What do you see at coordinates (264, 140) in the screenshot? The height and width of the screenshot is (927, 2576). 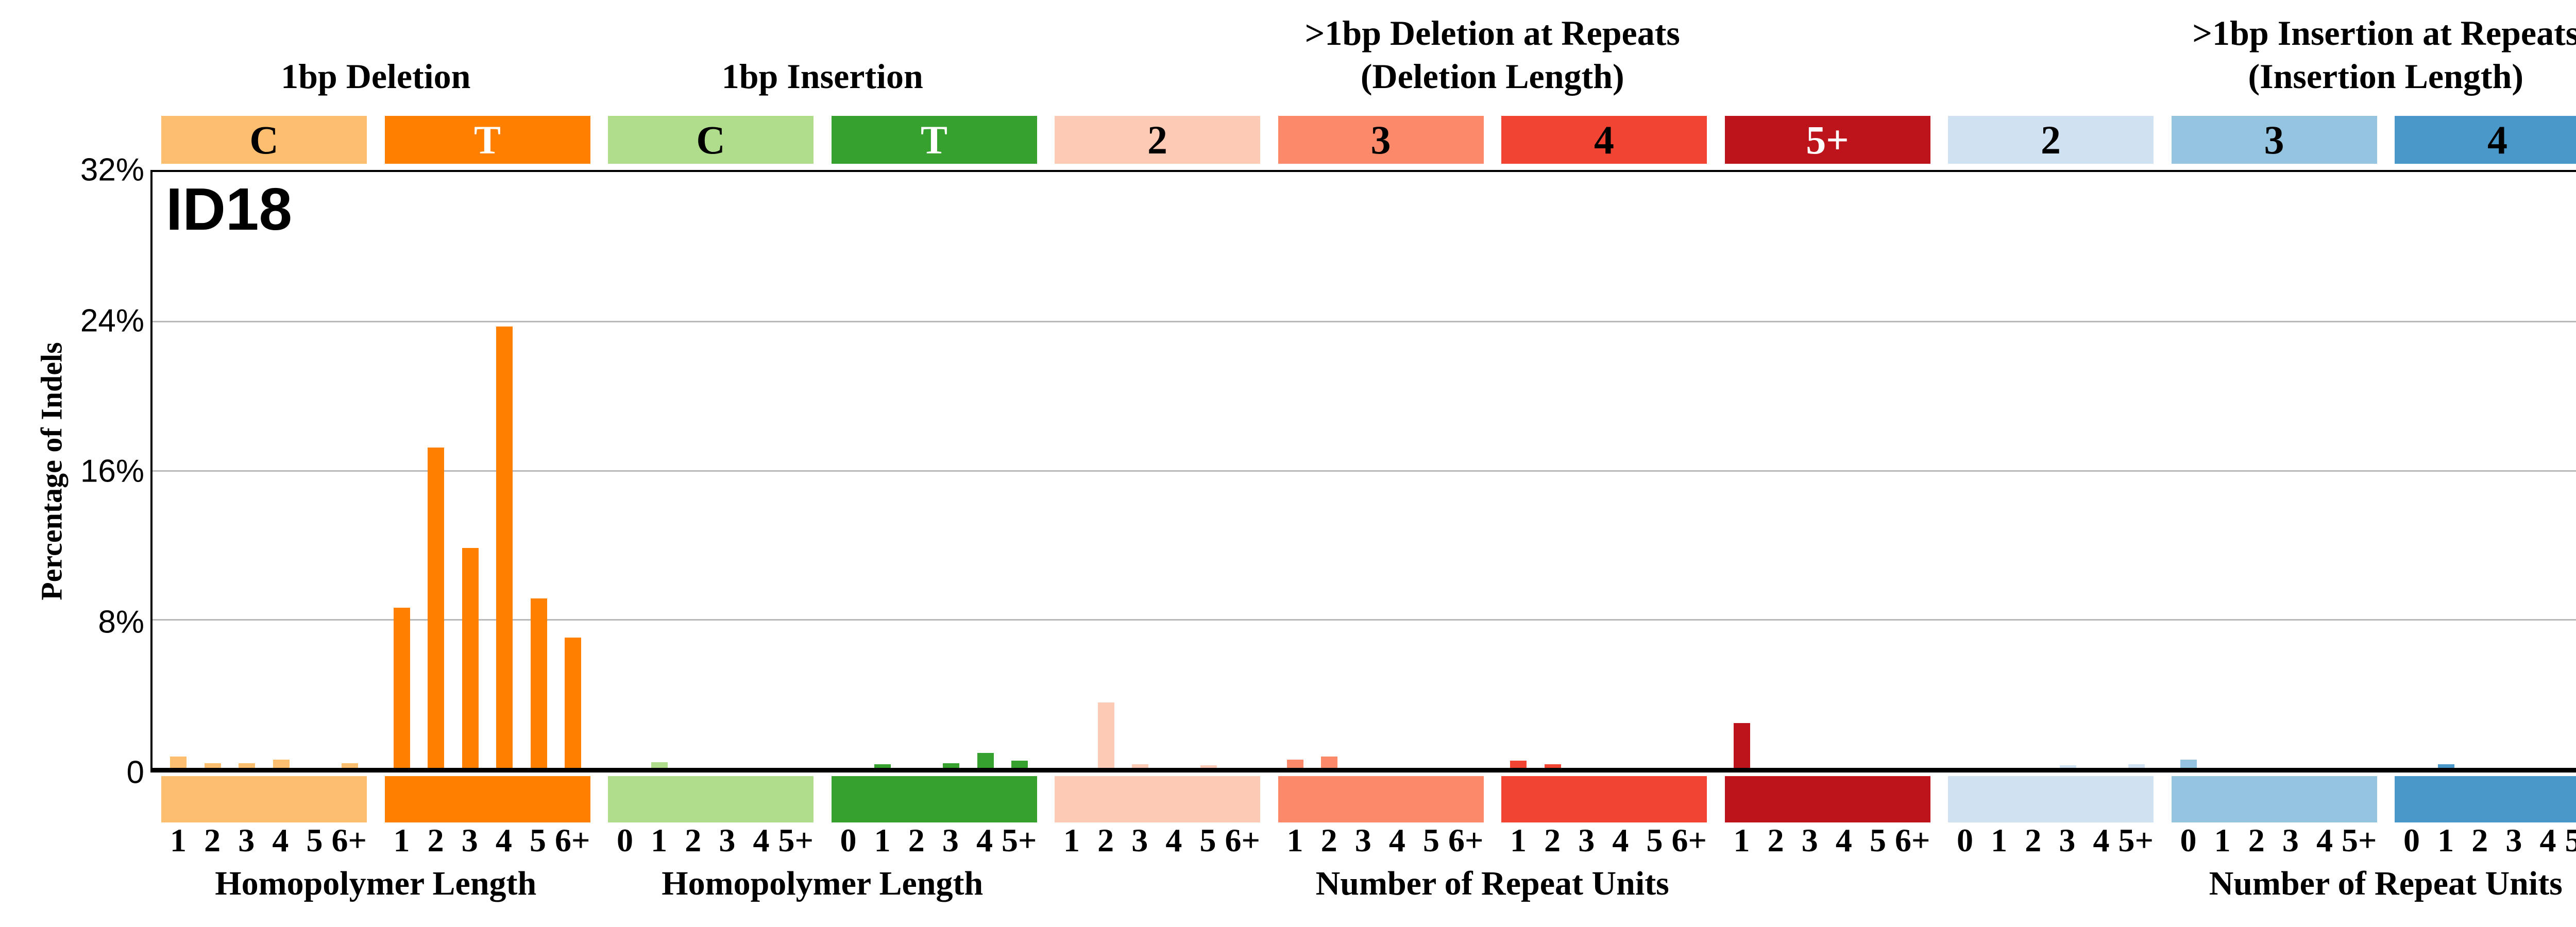 I see `group-1bp-deletion-C: C` at bounding box center [264, 140].